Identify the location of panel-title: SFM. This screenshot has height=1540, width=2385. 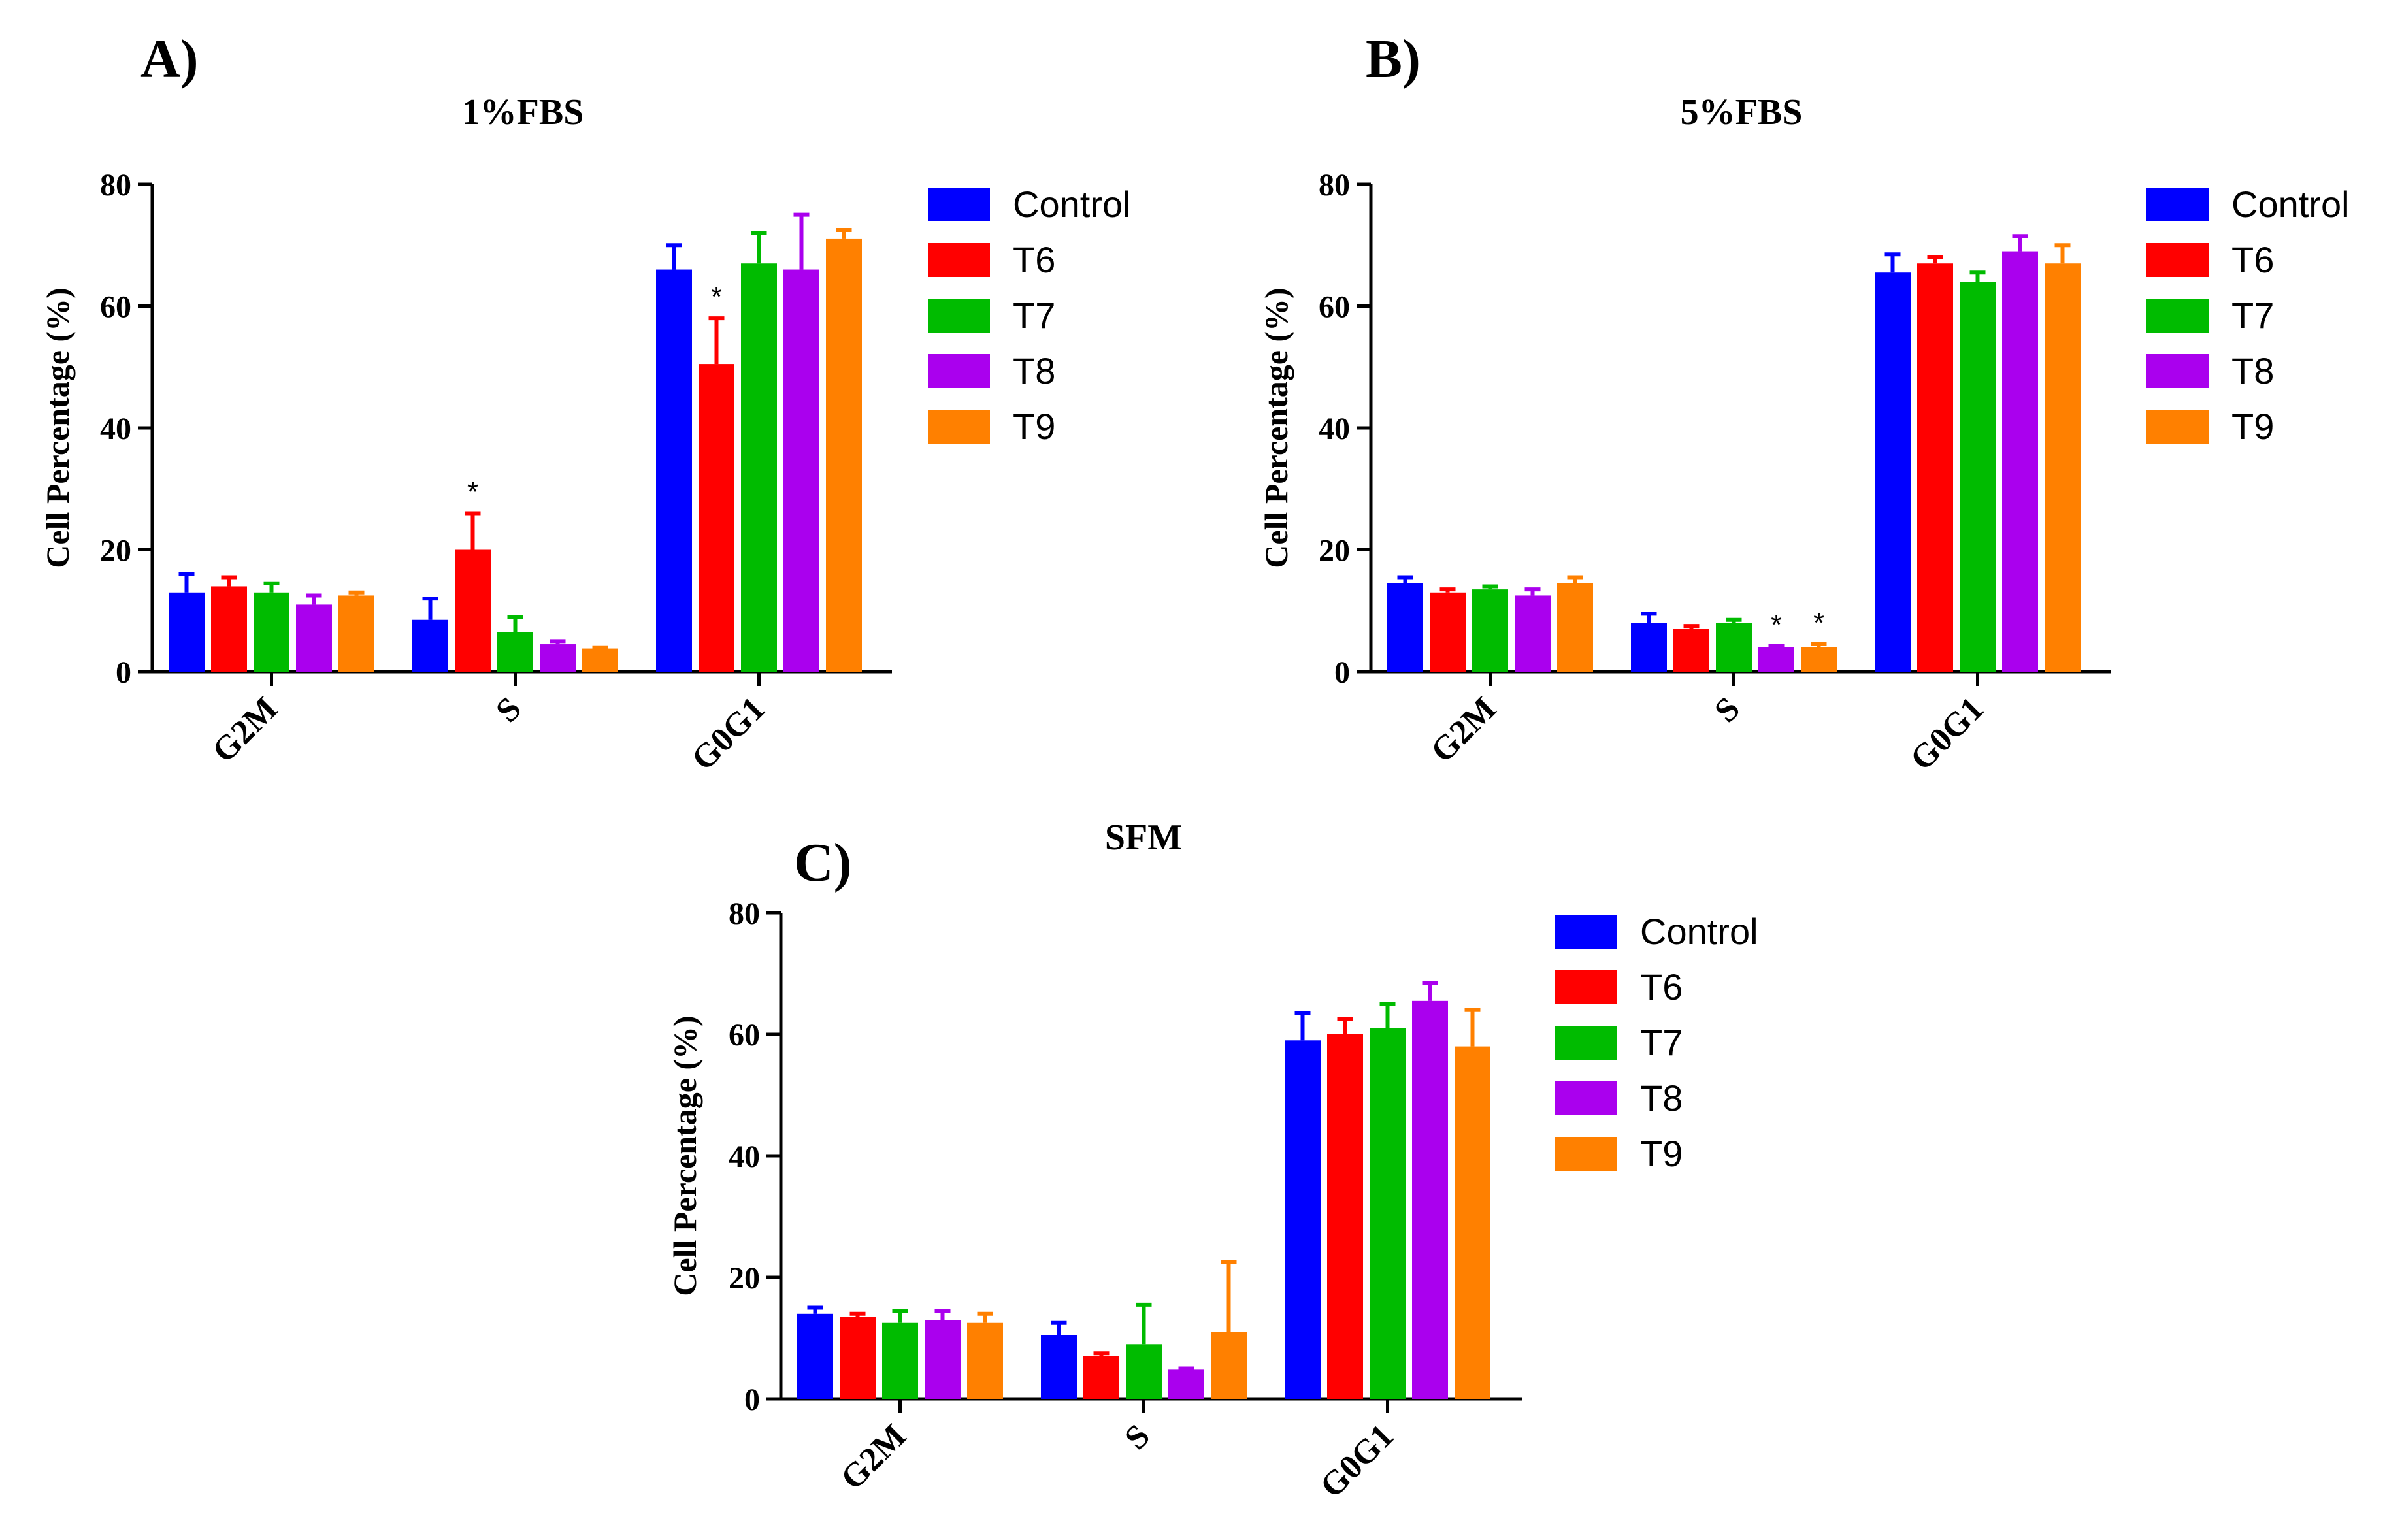
(1144, 837).